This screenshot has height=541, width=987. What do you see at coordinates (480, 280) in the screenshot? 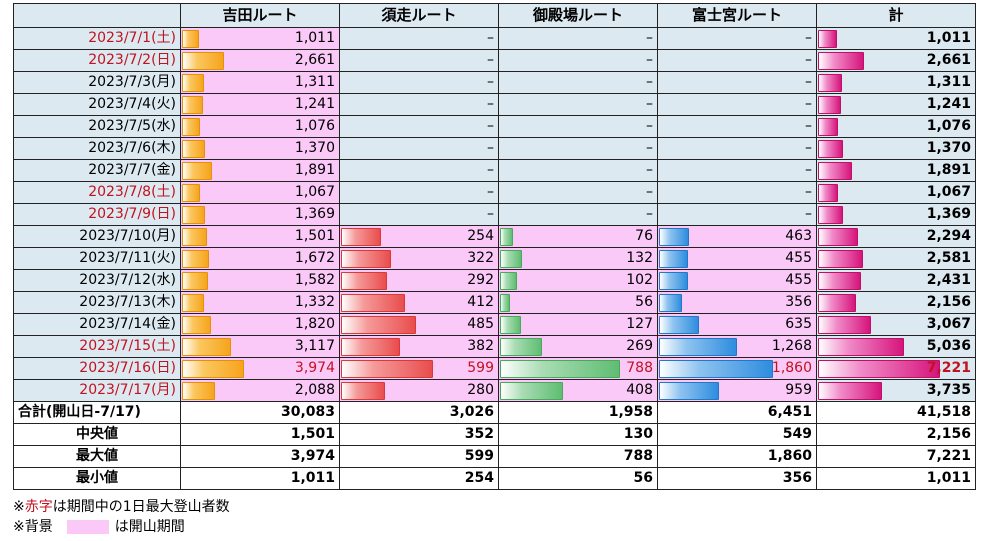
I see `subashiri-value: 292` at bounding box center [480, 280].